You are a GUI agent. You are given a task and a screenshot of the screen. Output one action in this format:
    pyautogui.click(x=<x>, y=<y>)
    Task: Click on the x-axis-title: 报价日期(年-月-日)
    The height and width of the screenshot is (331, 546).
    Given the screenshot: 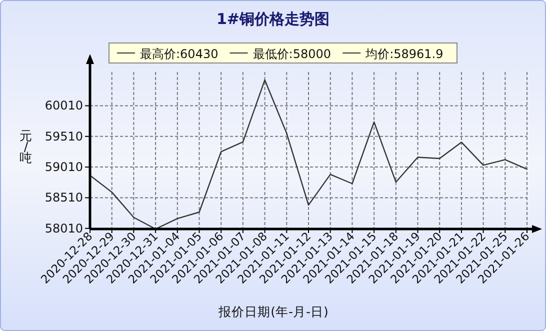 What is the action you would take?
    pyautogui.click(x=273, y=311)
    